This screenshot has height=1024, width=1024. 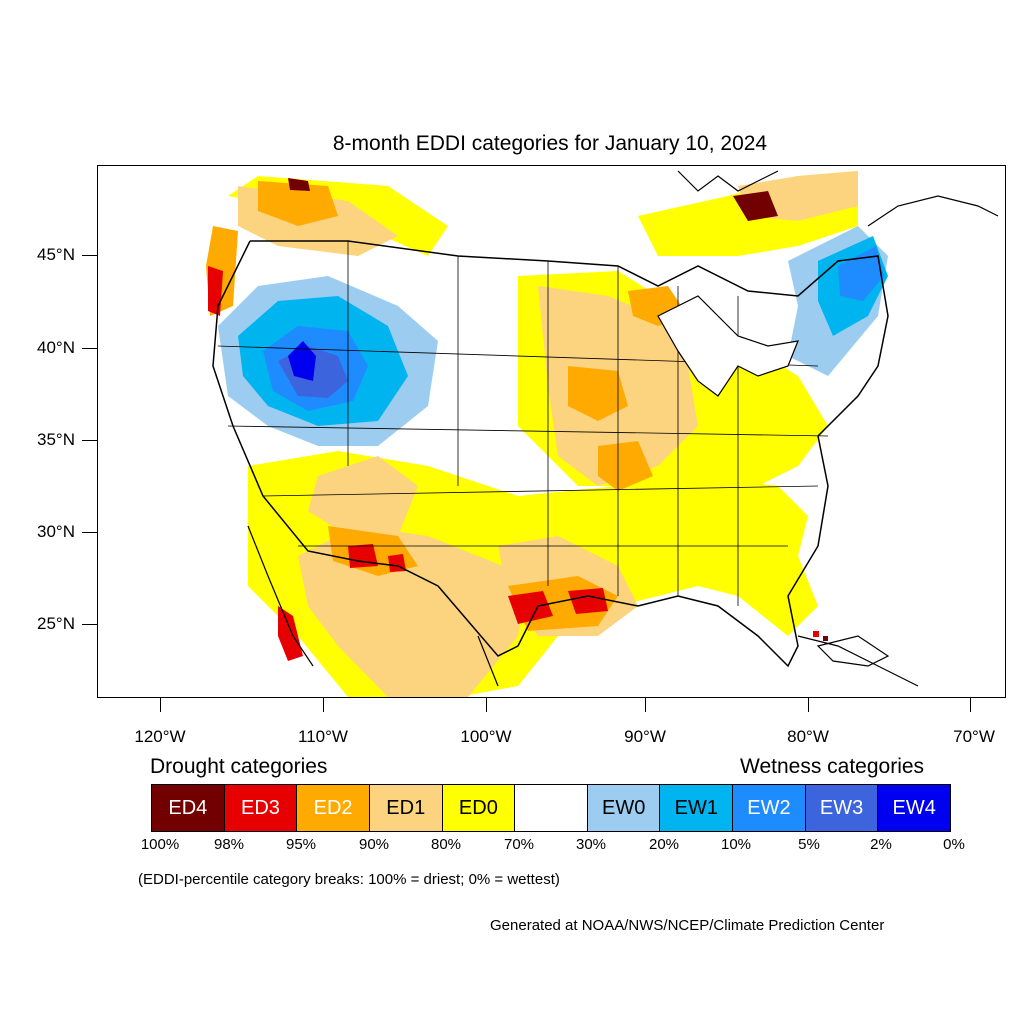 What do you see at coordinates (486, 736) in the screenshot?
I see `lon-label-100w: 100°W` at bounding box center [486, 736].